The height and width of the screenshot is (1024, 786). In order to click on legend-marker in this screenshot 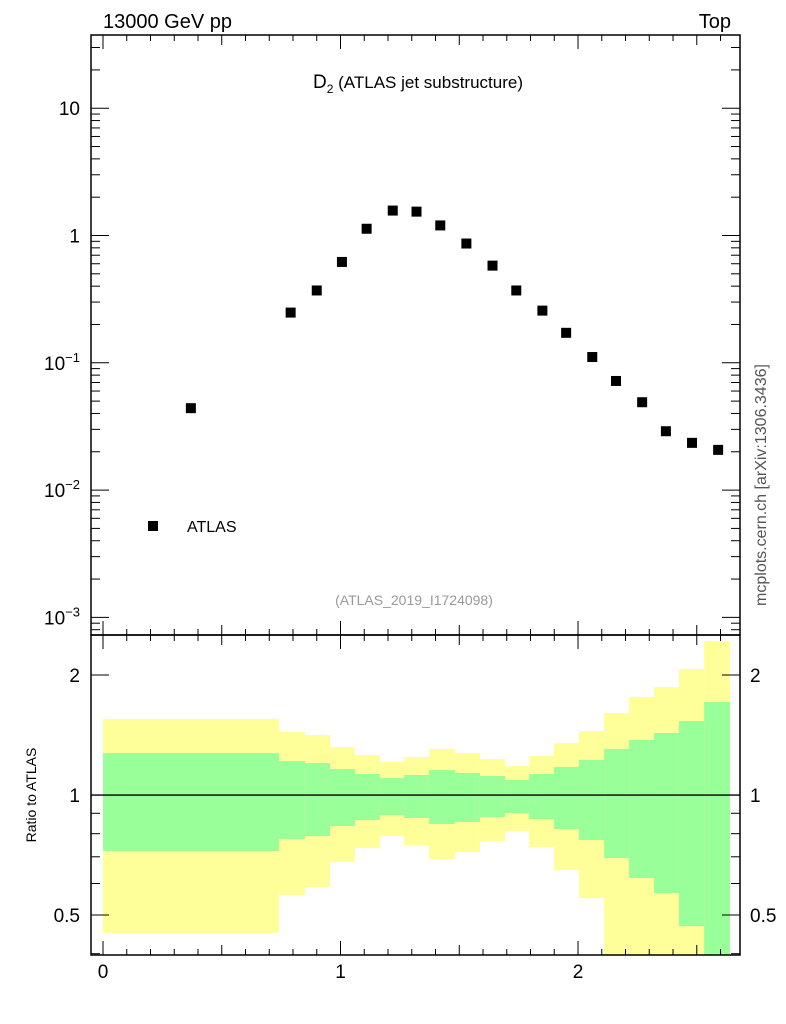, I will do `click(153, 526)`.